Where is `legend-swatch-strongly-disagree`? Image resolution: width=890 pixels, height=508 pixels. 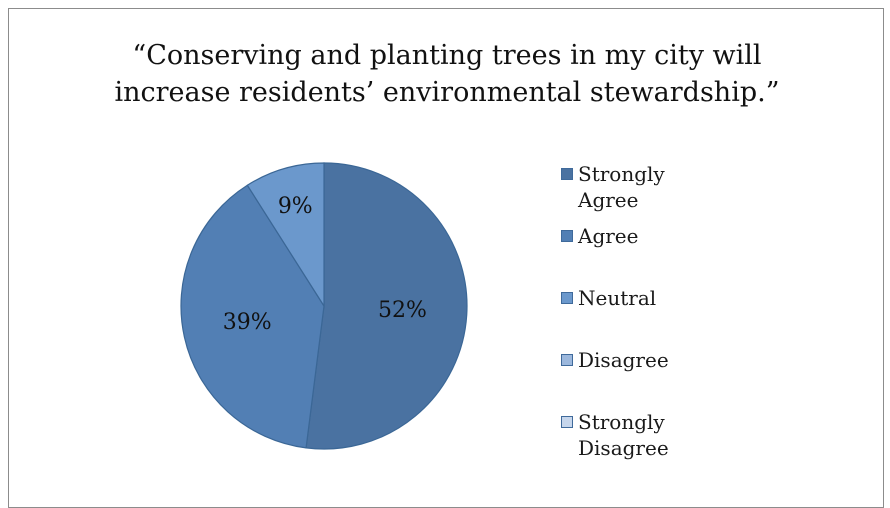 legend-swatch-strongly-disagree is located at coordinates (567, 422).